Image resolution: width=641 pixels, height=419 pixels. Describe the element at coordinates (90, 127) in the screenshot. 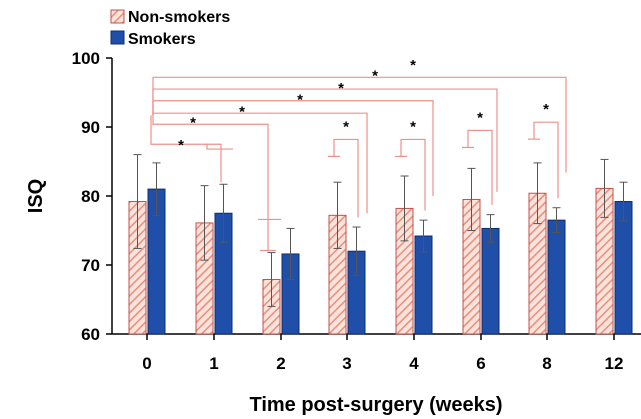

I see `y-tick-label: 90` at that location.